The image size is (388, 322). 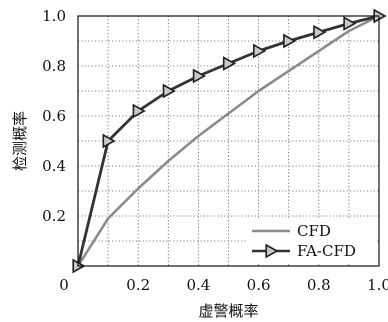 What do you see at coordinates (54, 166) in the screenshot?
I see `y-tick-label: 0.4` at bounding box center [54, 166].